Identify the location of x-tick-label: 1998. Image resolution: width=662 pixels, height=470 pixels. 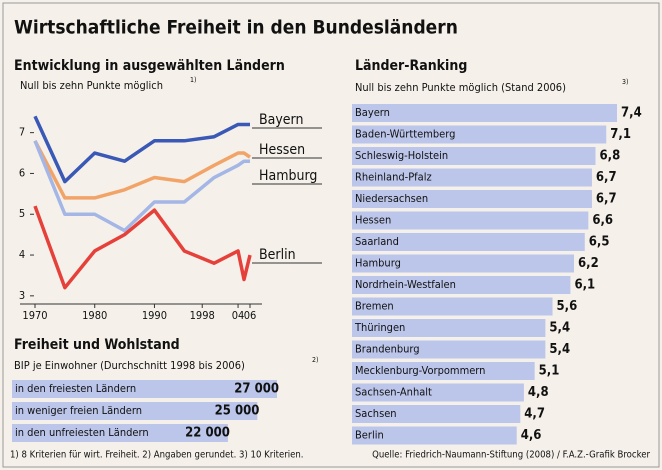
(202, 315).